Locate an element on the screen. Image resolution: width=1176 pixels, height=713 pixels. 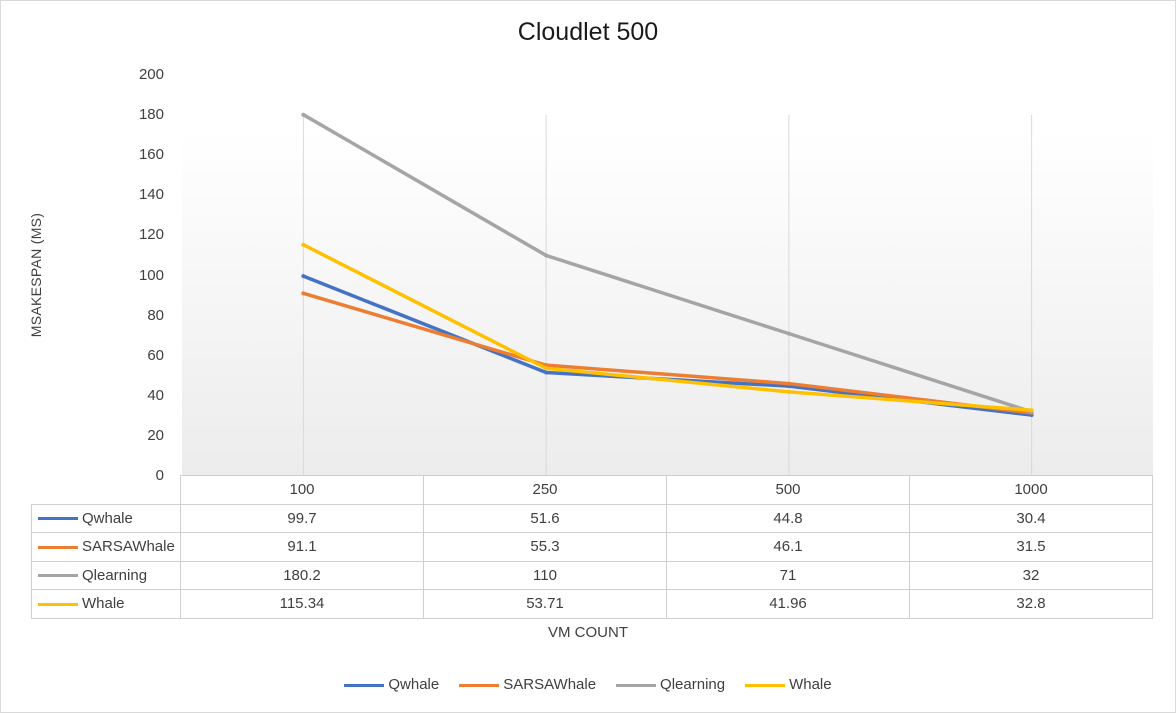
data-label: 31.5 is located at coordinates (1031, 547).